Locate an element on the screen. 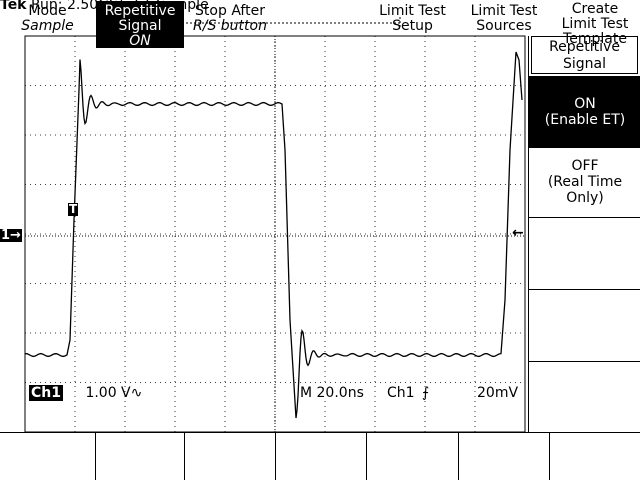 This screenshot has height=481, width=640. trigger-slope-icon: ⨍ is located at coordinates (426, 393).